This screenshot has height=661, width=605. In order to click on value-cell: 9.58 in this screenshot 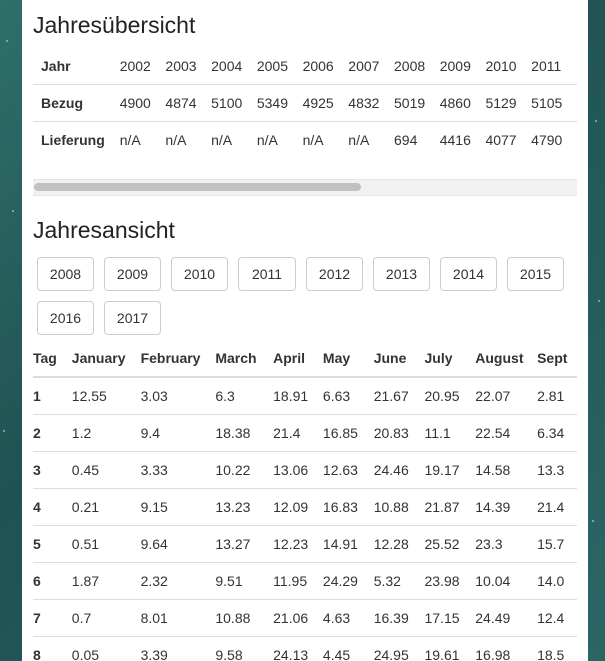, I will do `click(244, 648)`.